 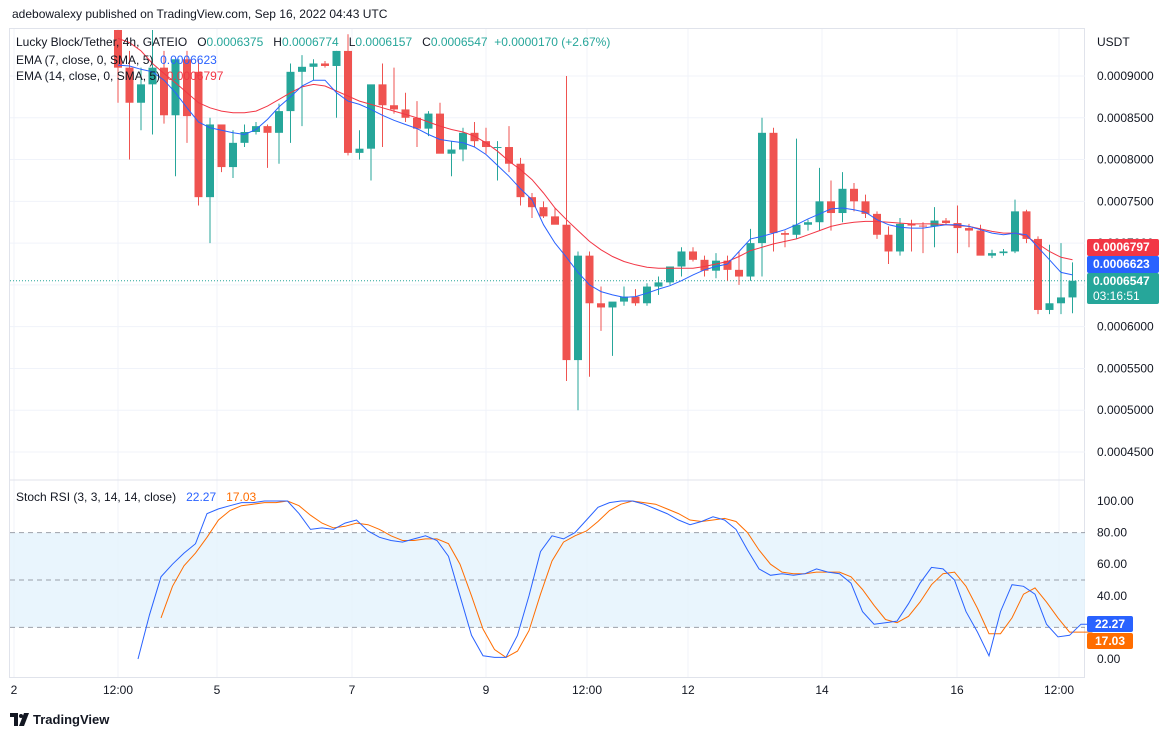 What do you see at coordinates (14, 690) in the screenshot?
I see `time-tick-label: 2` at bounding box center [14, 690].